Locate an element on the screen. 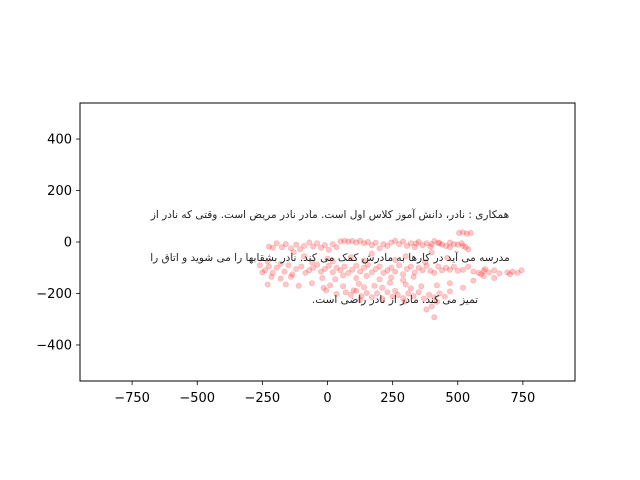 This screenshot has height=480, width=640. y-tick-label: −400 is located at coordinates (54, 345).